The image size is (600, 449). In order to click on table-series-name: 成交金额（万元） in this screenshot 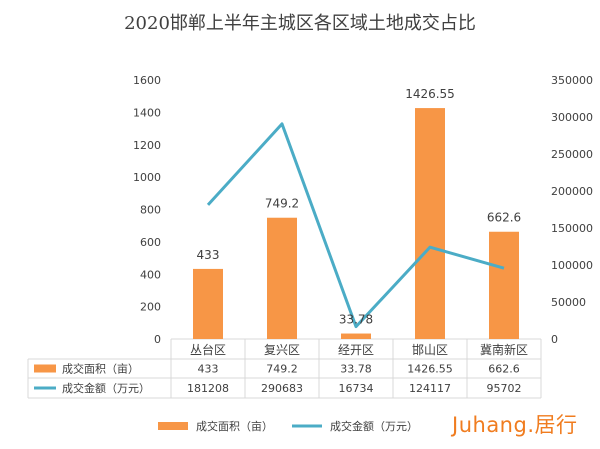, I will do `click(106, 388)`.